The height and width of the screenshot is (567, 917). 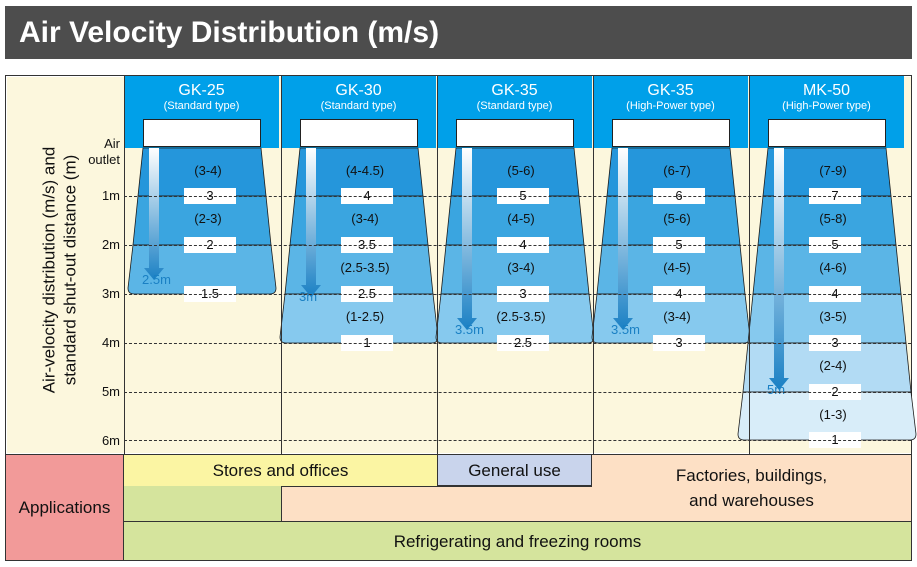 What do you see at coordinates (65, 507) in the screenshot?
I see `applications-label: Applications` at bounding box center [65, 507].